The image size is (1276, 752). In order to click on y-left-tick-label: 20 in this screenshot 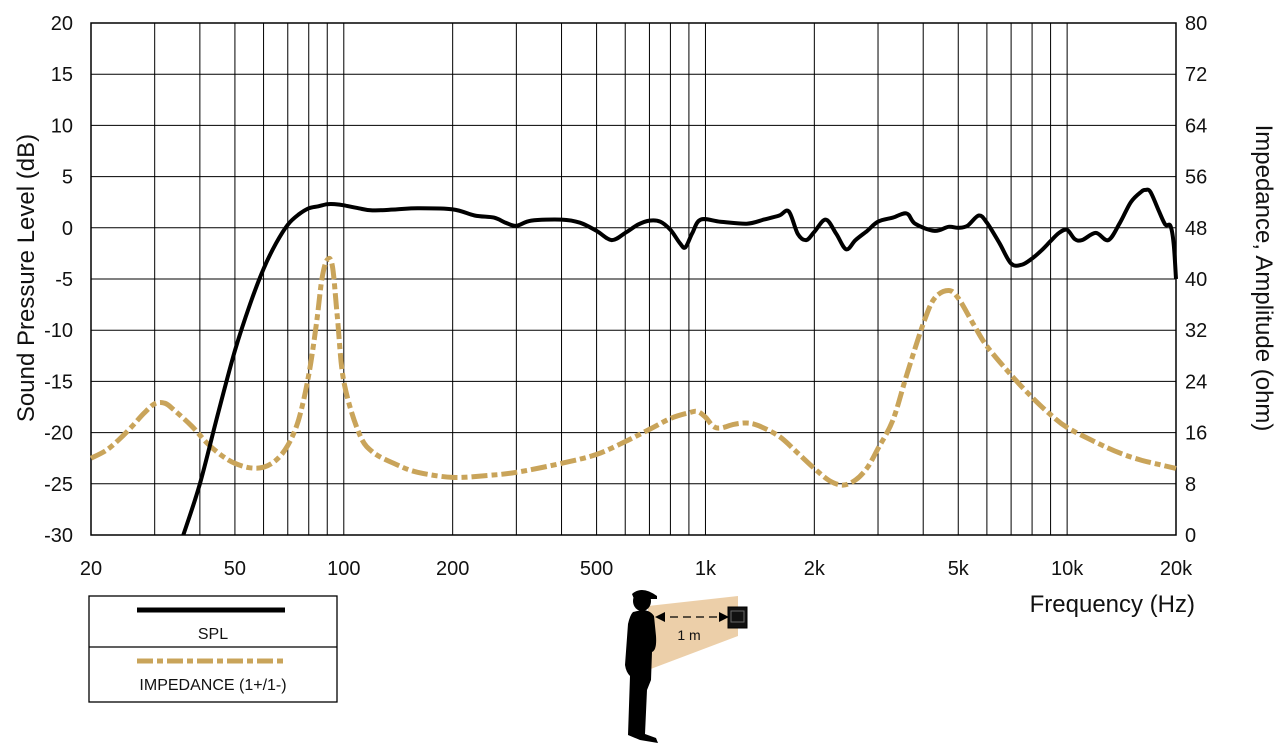, I will do `click(62, 24)`.